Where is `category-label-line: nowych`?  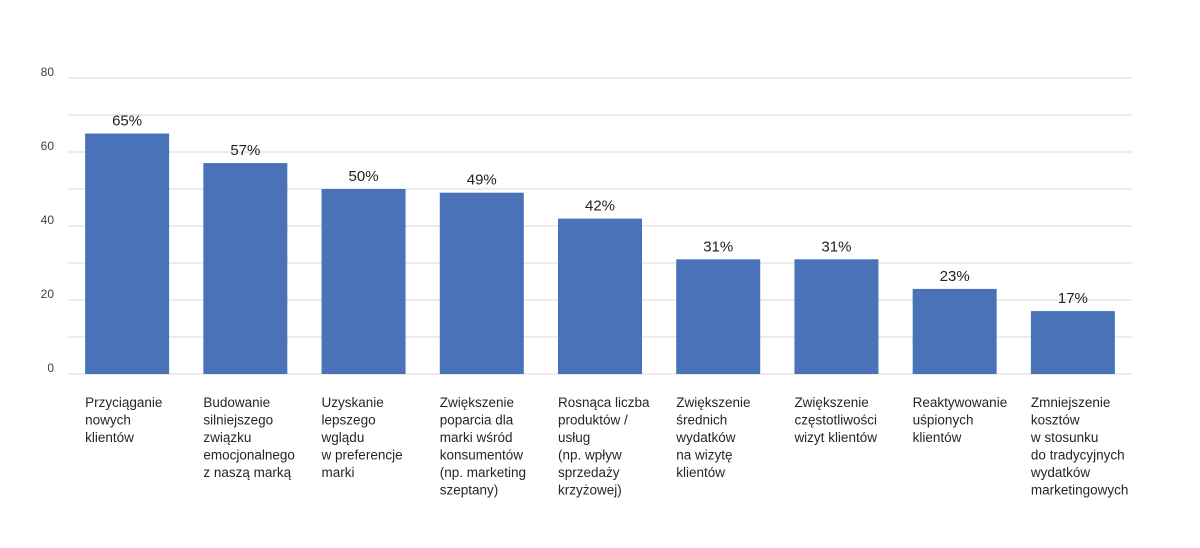
category-label-line: nowych is located at coordinates (108, 420).